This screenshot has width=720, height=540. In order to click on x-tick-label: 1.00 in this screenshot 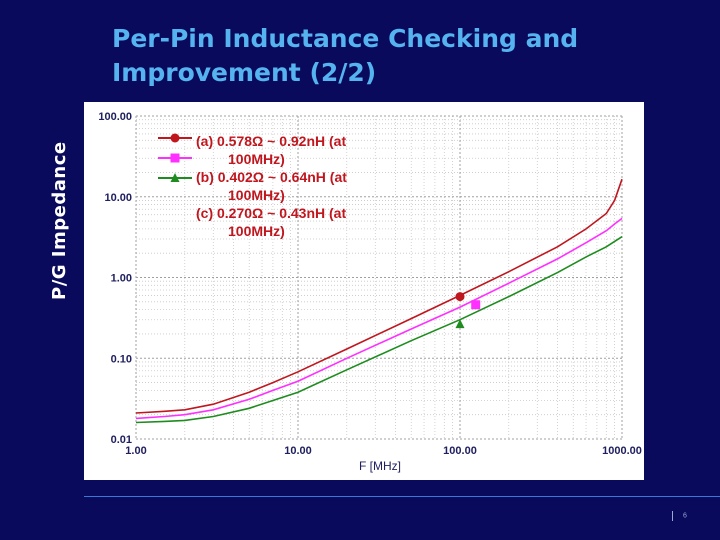, I will do `click(135, 451)`.